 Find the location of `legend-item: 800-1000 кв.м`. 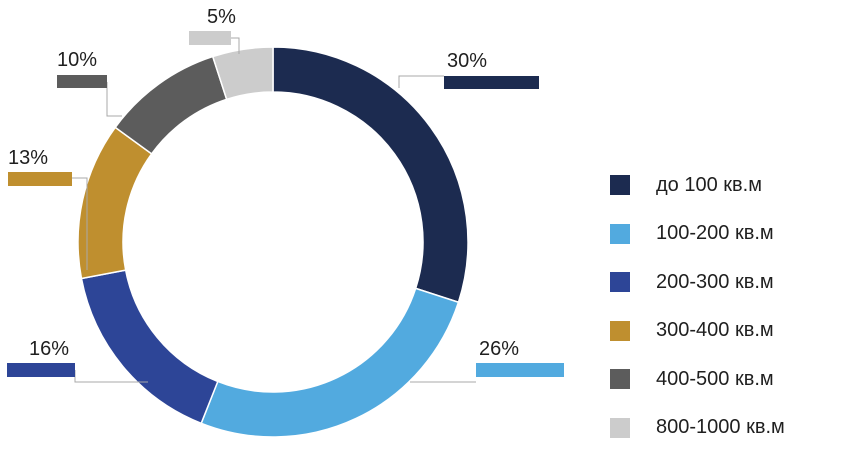

legend-item: 800-1000 кв.м is located at coordinates (697, 428).